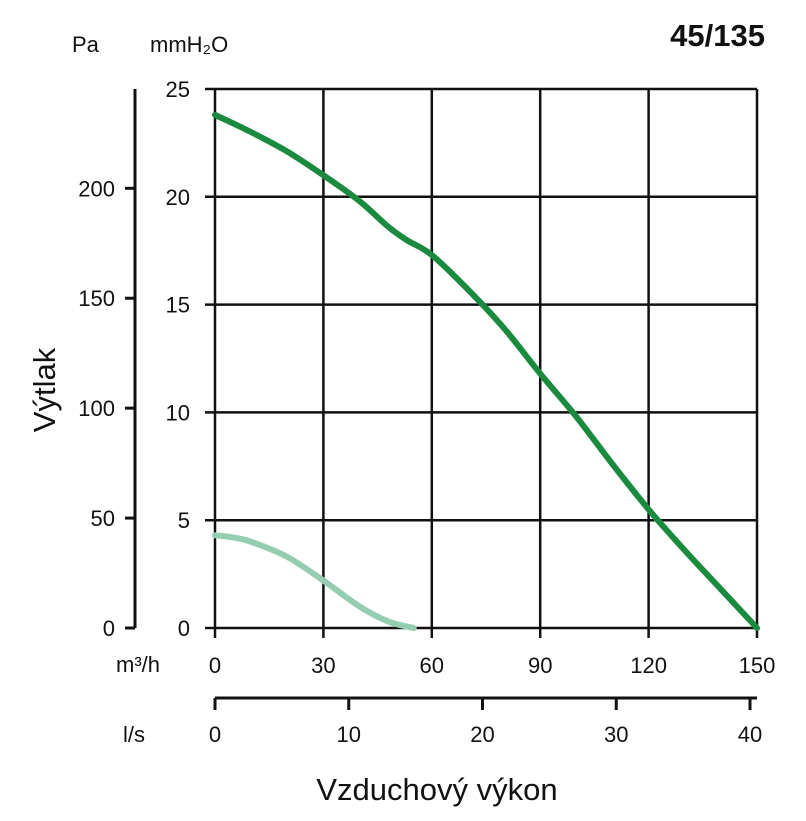  Describe the element at coordinates (215, 665) in the screenshot. I see `x-tick-label-m3h: 0` at that location.